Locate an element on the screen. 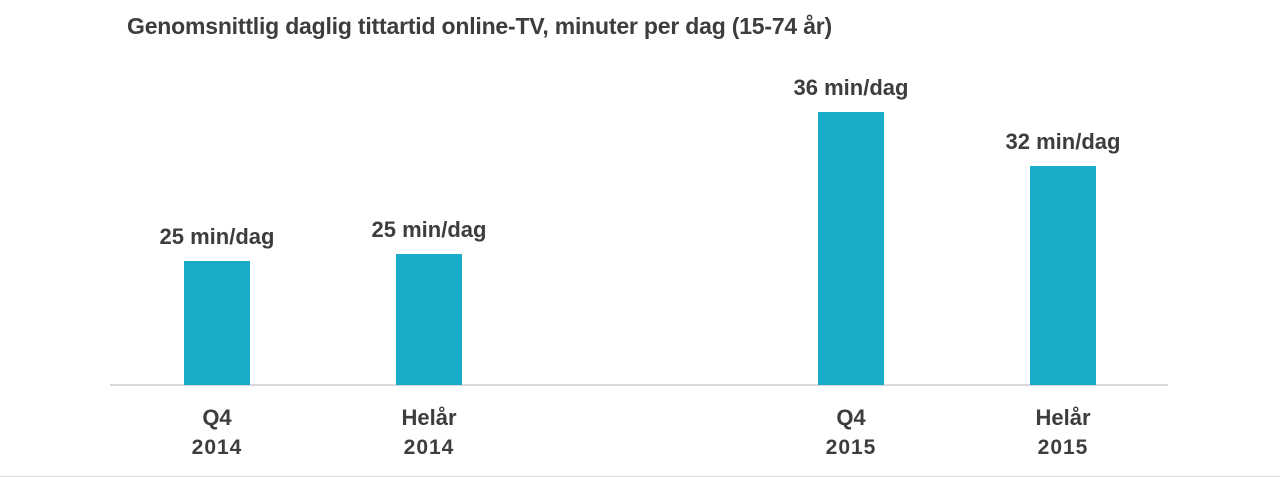  bar-value-label: 32 min/dag is located at coordinates (1063, 141).